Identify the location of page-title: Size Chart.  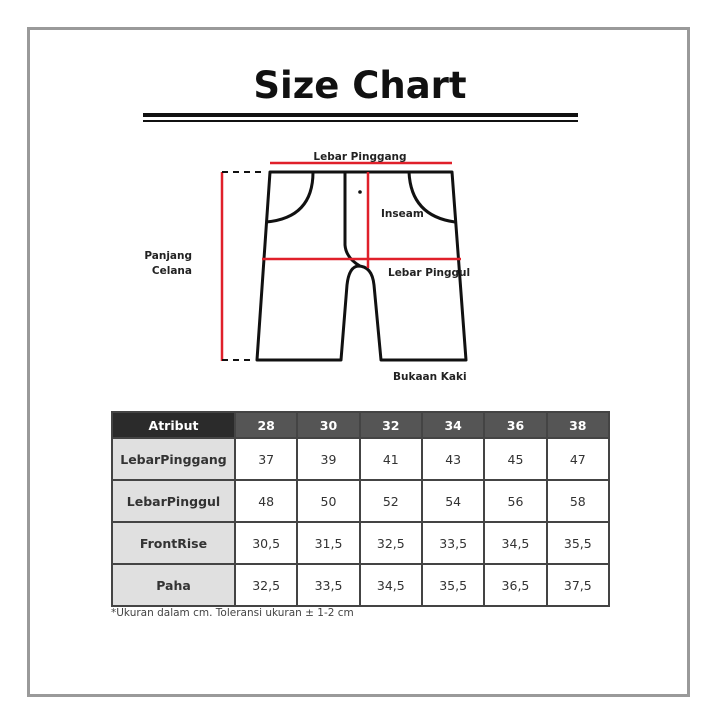
(360, 85).